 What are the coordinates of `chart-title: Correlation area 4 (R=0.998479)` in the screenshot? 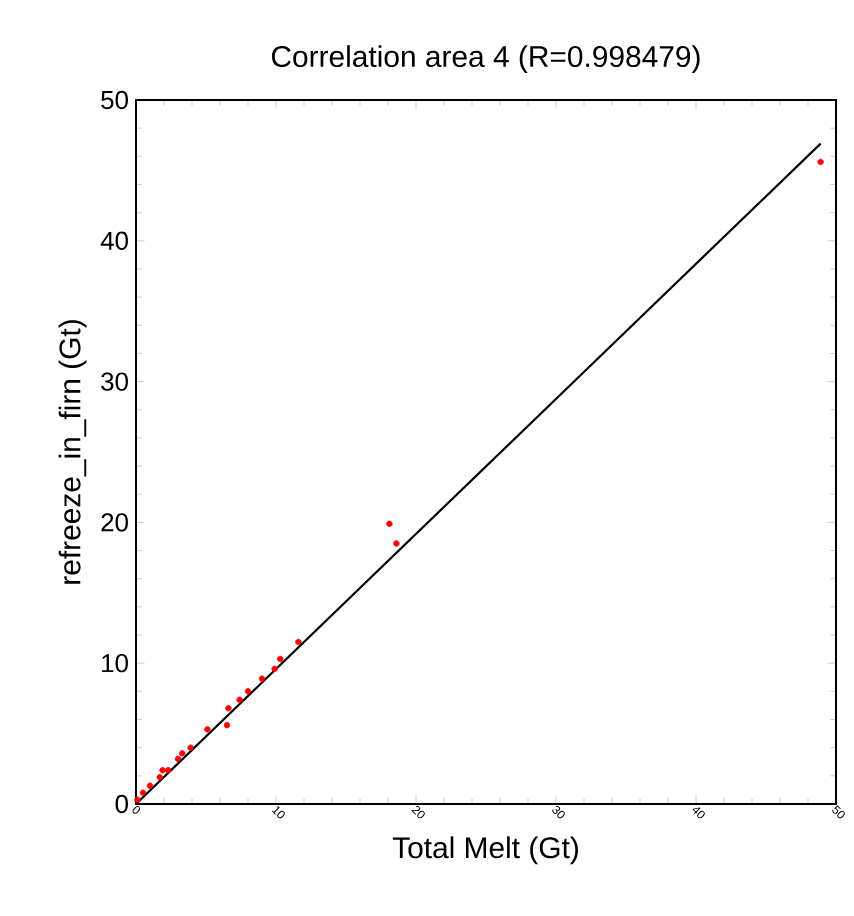 It's located at (485, 59).